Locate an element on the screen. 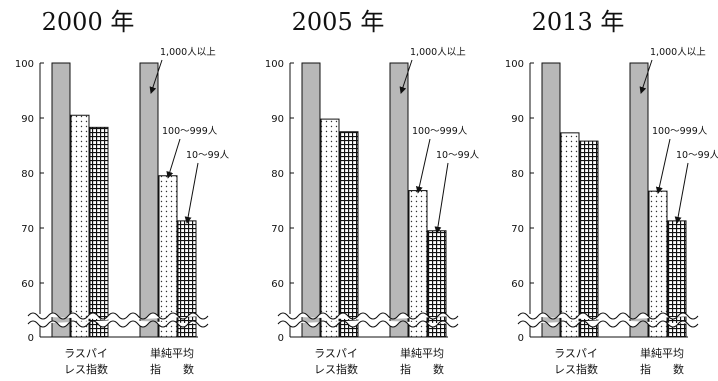 Image resolution: width=718 pixels, height=381 pixels. chart-title: 2013 年 is located at coordinates (578, 22).